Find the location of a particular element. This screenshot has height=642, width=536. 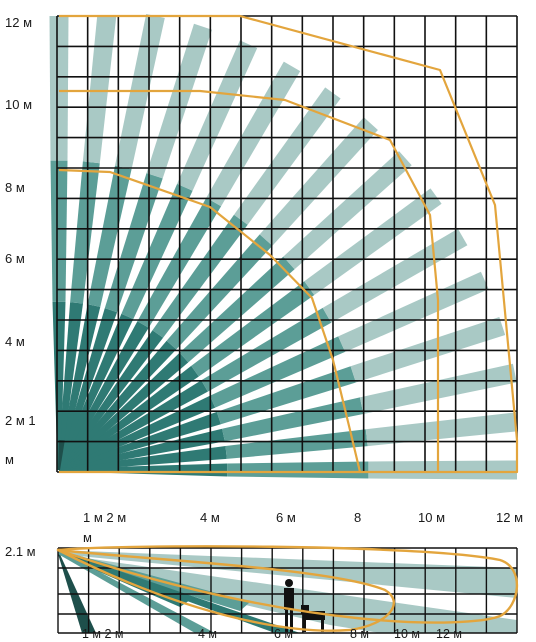

side-beam-mid-floor is located at coordinates (136, 591).